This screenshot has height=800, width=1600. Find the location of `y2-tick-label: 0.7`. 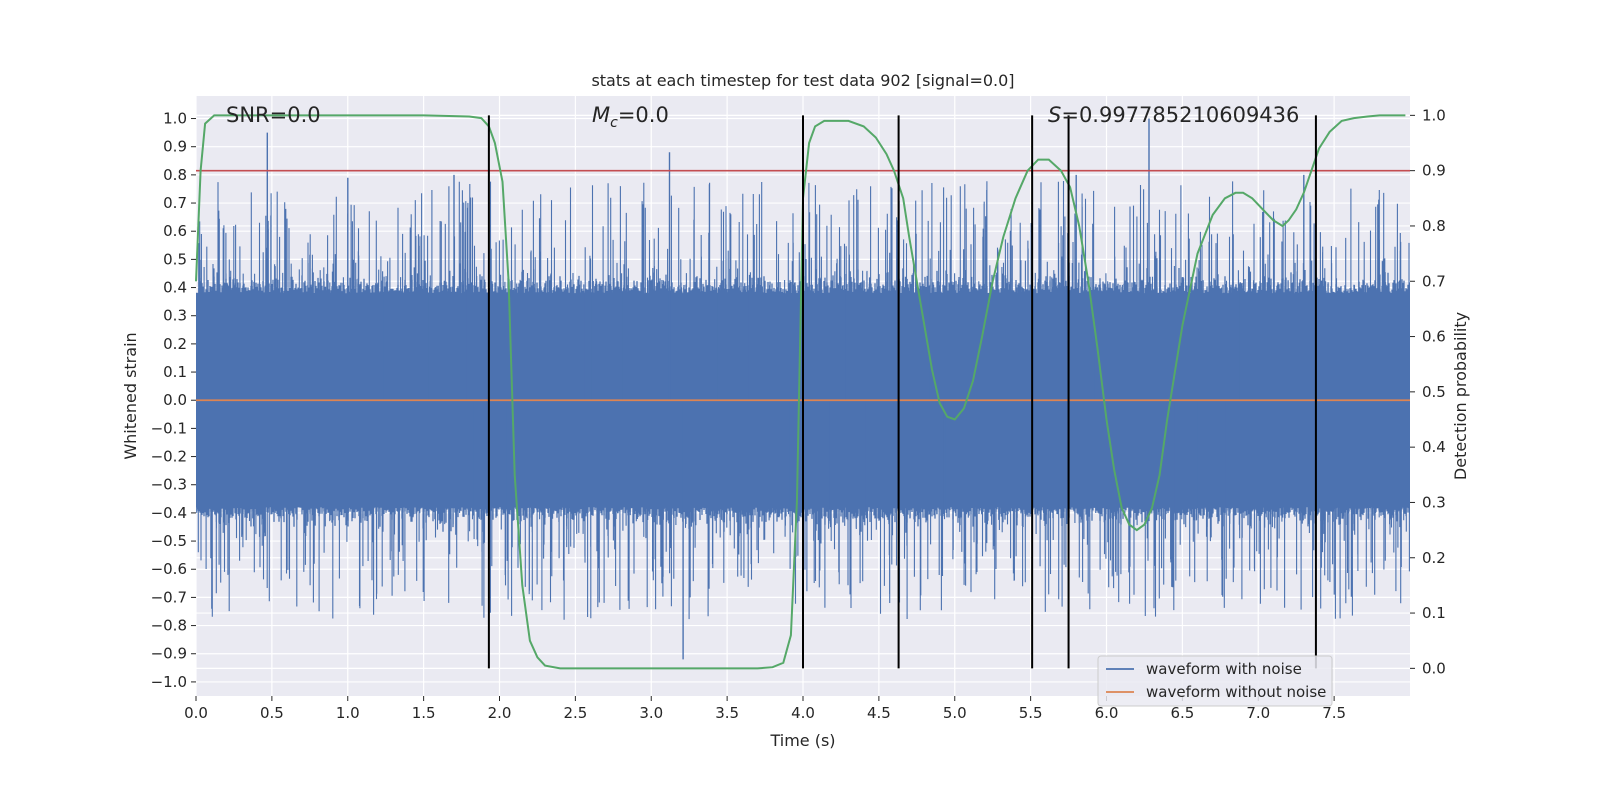

y2-tick-label: 0.7 is located at coordinates (1434, 281).